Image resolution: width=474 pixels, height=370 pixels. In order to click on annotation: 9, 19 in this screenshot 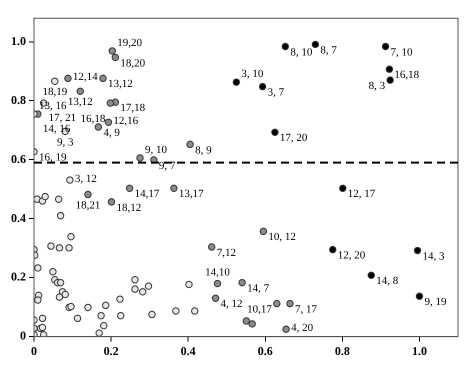, I will do `click(435, 302)`.